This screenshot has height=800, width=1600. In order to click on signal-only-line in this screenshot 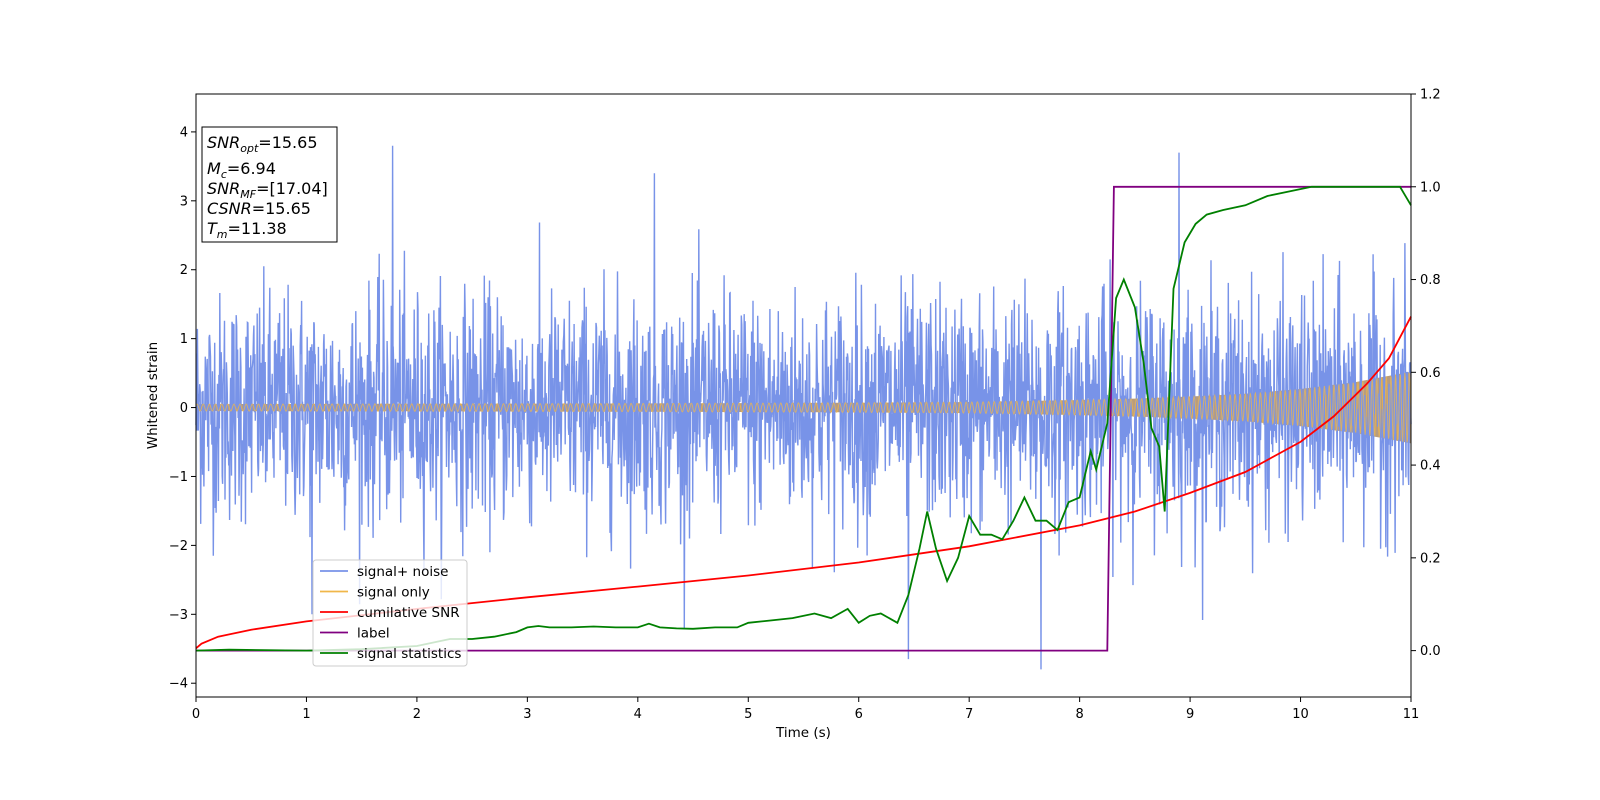, I will do `click(803, 407)`.